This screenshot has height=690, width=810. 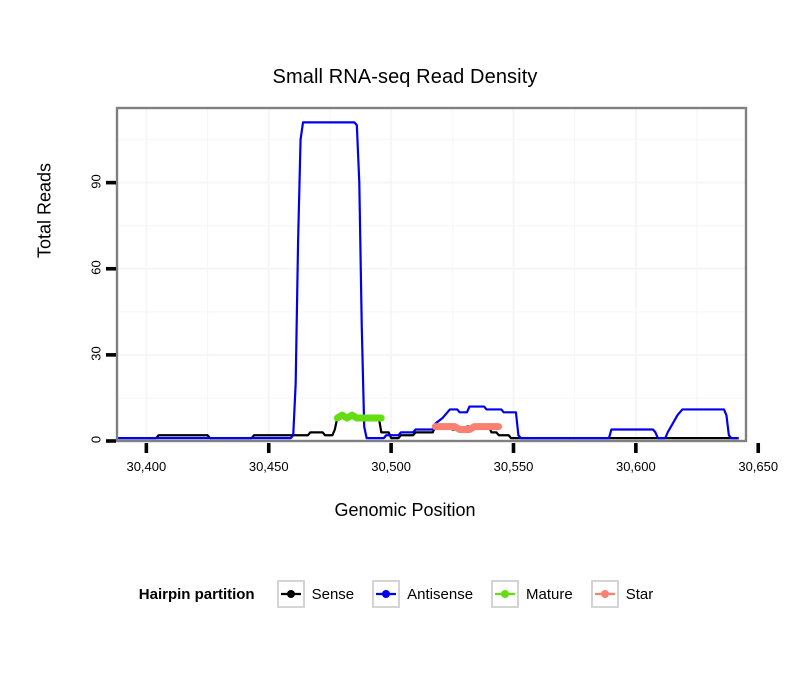 I want to click on legend-entries: Sense Antisense Mature Star, so click(x=474, y=594).